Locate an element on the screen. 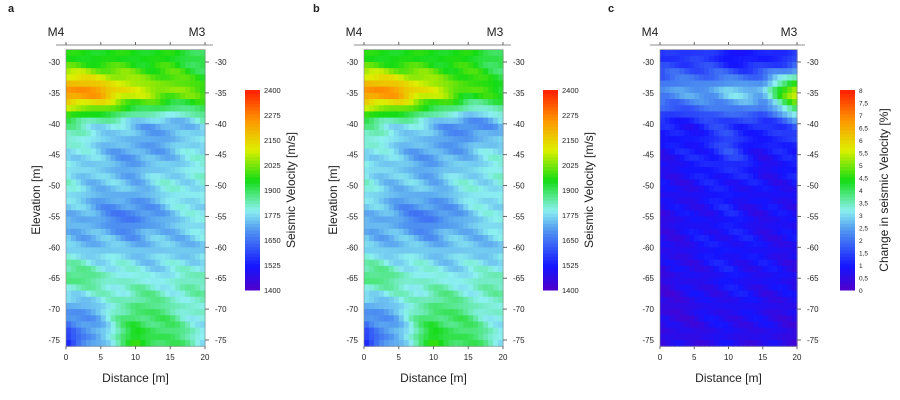  y-tick-label-right: -50 is located at coordinates (813, 186).